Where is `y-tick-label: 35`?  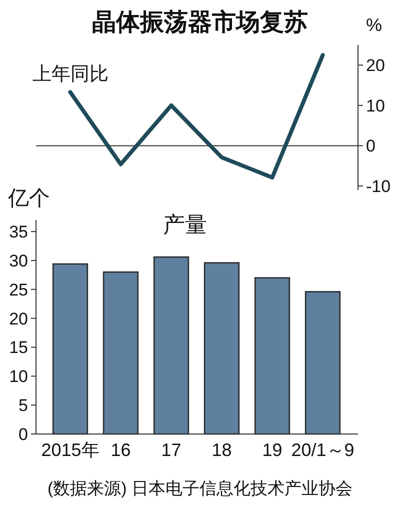 y-tick-label: 35 is located at coordinates (18, 232).